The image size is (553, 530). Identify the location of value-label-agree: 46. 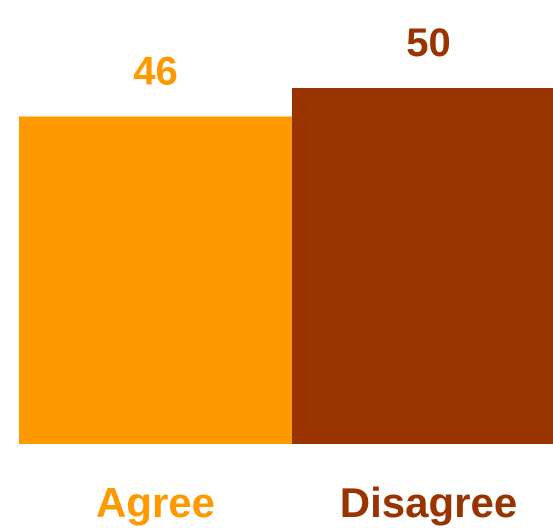
(155, 71).